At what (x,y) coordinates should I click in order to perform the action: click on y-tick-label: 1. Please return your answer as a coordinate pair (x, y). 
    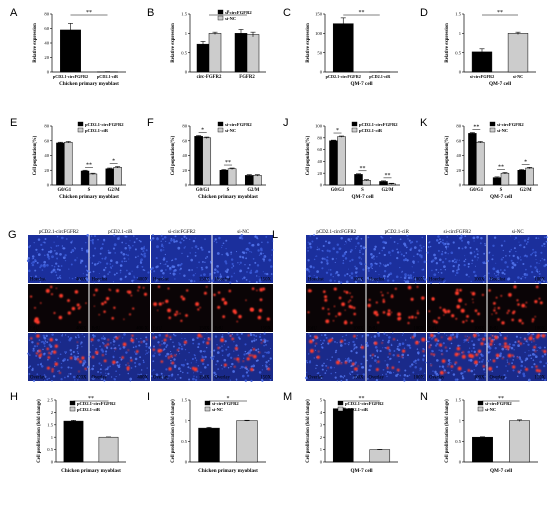
    Looking at the image, I should click on (460, 33).